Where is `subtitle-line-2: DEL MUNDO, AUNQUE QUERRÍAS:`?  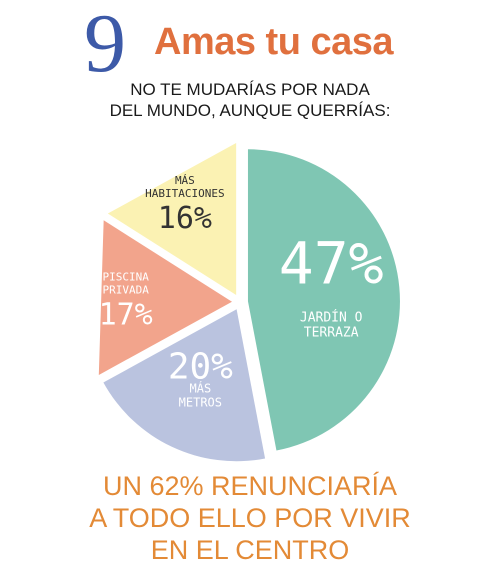
subtitle-line-2: DEL MUNDO, AUNQUE QUERRÍAS: is located at coordinates (250, 110).